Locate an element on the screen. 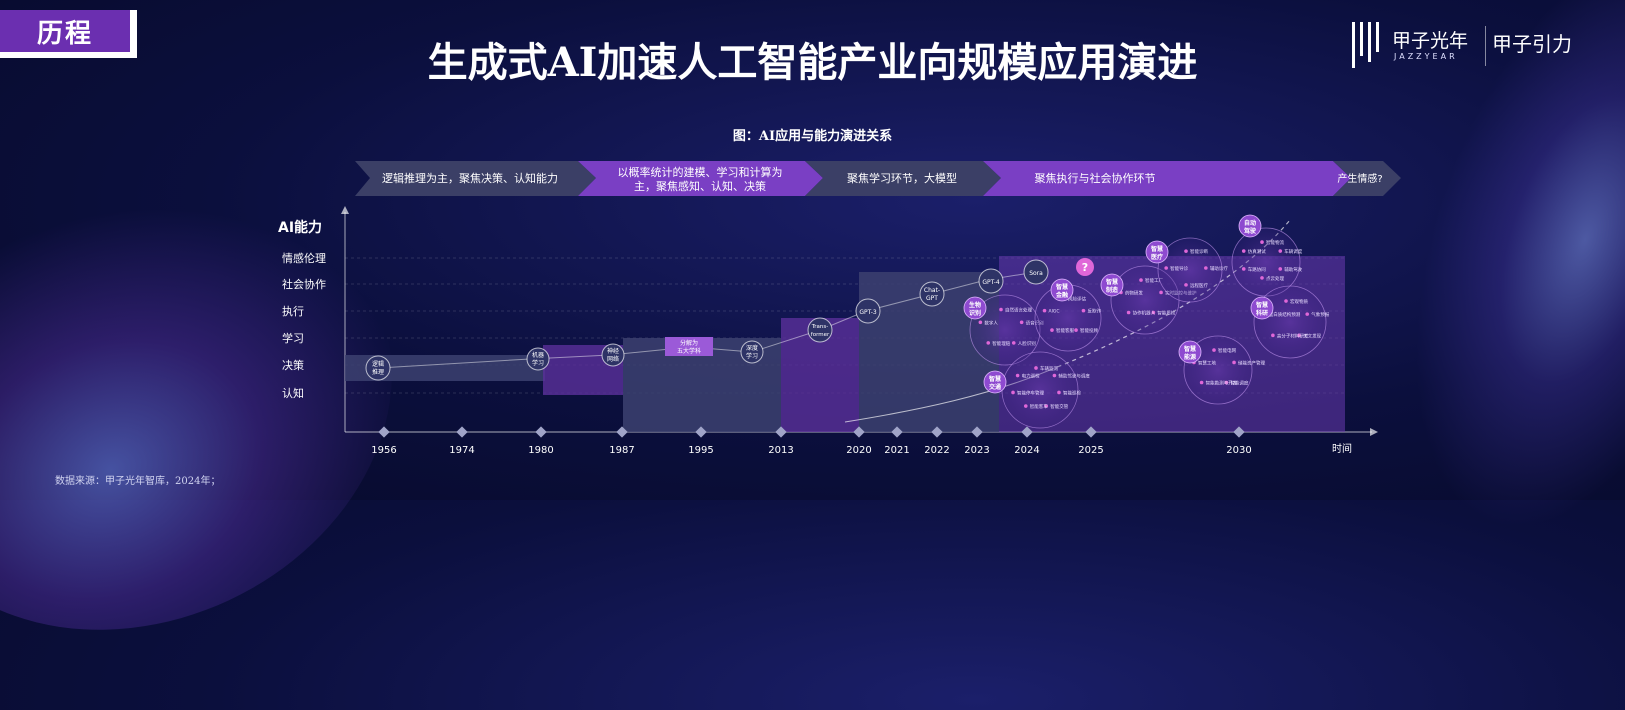 The width and height of the screenshot is (1625, 710). svg-text: 五大学科 is located at coordinates (689, 351).